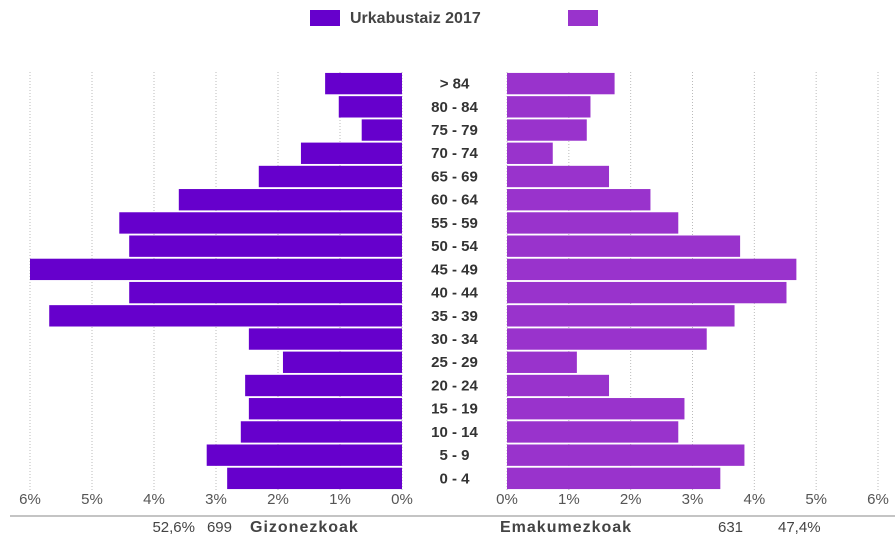 The width and height of the screenshot is (895, 541). Describe the element at coordinates (219, 527) in the screenshot. I see `male-total: 699` at that location.